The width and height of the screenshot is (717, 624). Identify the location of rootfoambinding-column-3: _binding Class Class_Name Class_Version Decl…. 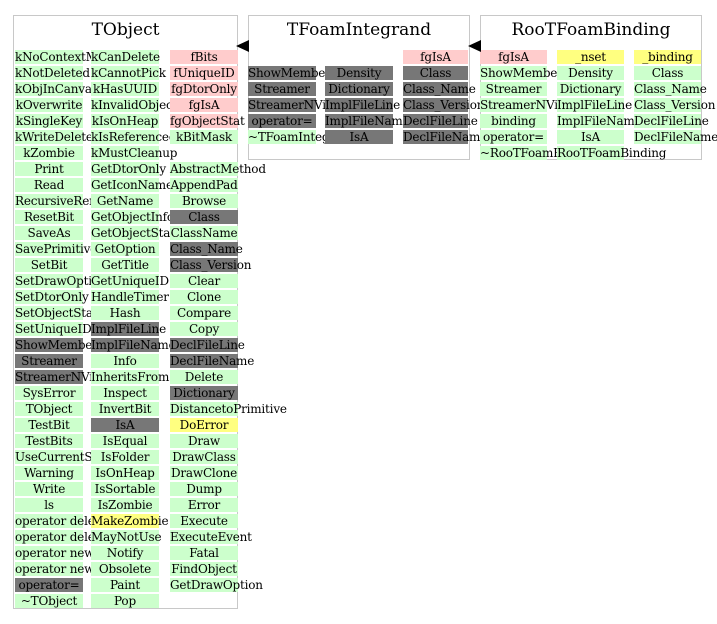
(675, 98).